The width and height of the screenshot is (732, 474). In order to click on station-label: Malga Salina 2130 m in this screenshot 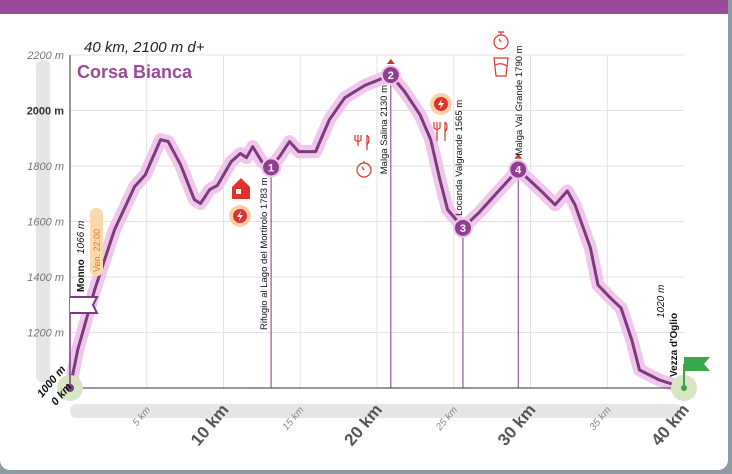, I will do `click(384, 129)`.